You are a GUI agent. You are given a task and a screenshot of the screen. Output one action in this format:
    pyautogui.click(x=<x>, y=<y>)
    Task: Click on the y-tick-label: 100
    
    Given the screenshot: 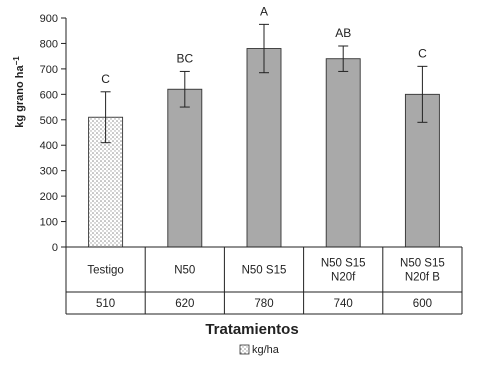 What is the action you would take?
    pyautogui.click(x=49, y=223)
    